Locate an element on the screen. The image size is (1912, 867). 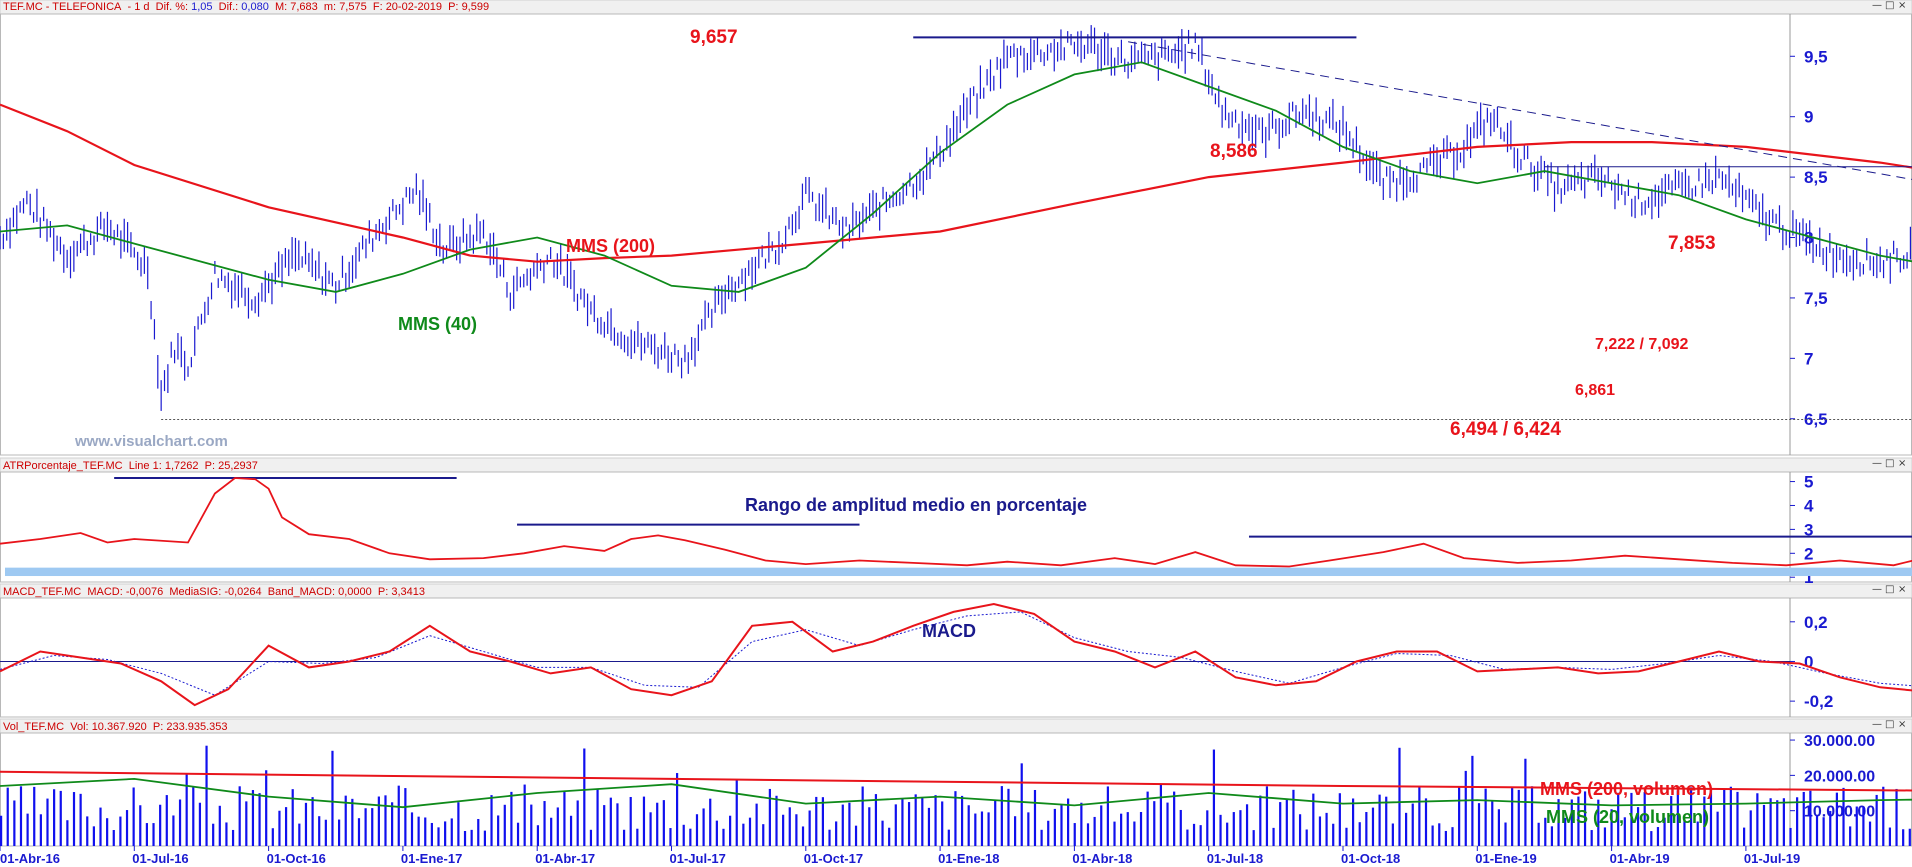
price-window-button-2: × is located at coordinates (1902, 5).